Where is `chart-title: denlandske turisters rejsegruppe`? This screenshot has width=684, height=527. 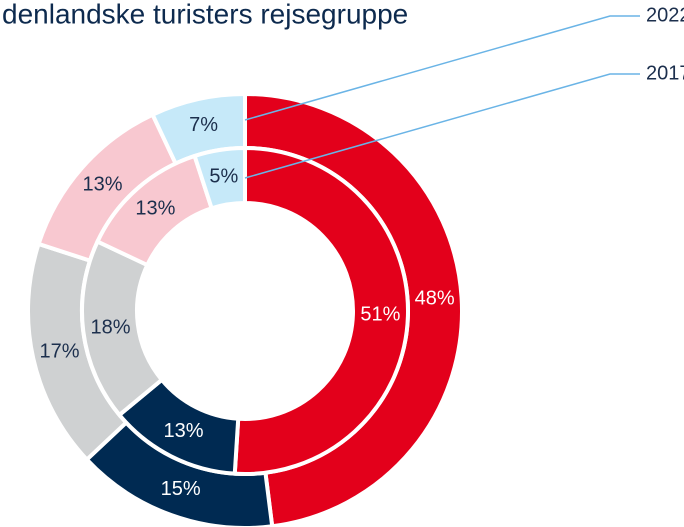 chart-title: denlandske turisters rejsegruppe is located at coordinates (205, 14).